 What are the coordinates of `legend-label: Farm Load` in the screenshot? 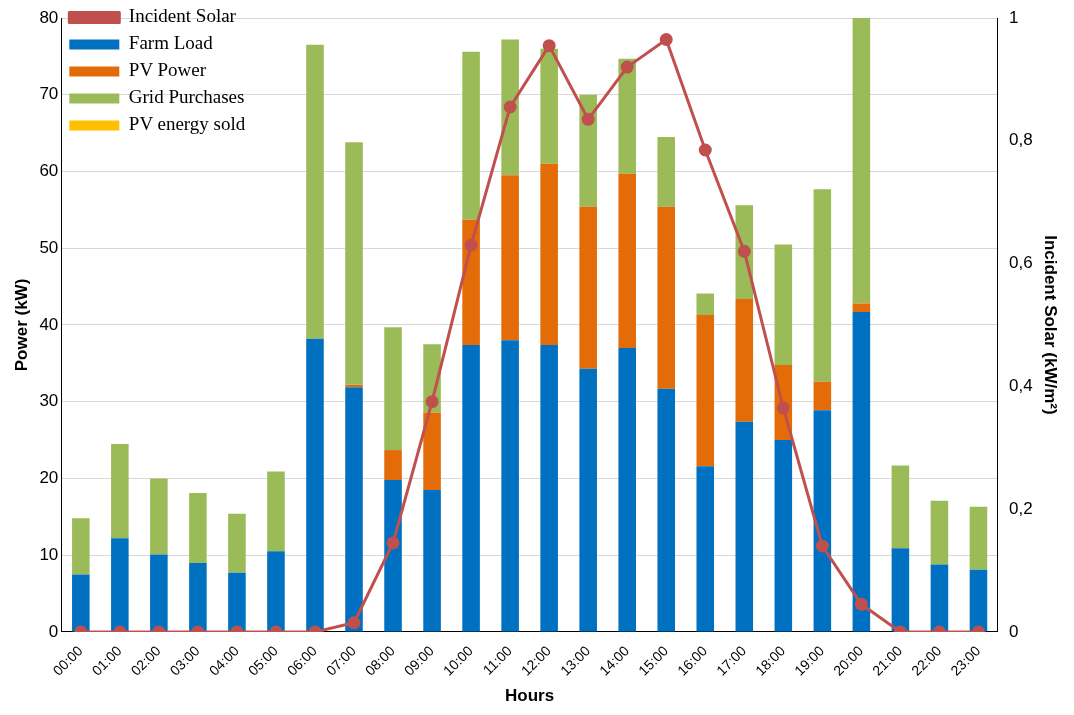 It's located at (171, 43).